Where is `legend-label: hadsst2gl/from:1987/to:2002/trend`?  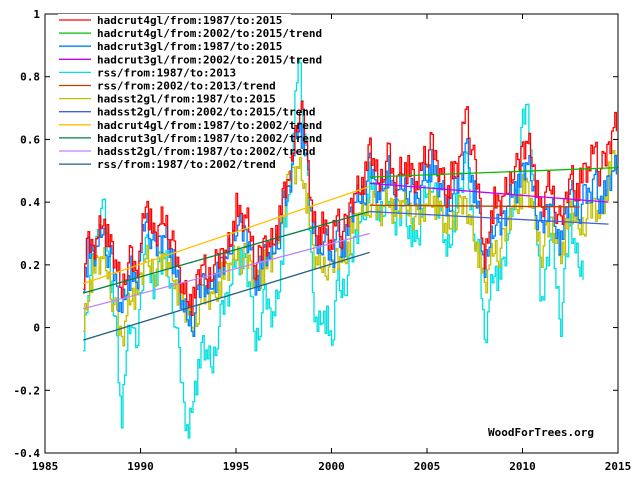 legend-label: hadsst2gl/from:1987/to:2002/trend is located at coordinates (206, 151).